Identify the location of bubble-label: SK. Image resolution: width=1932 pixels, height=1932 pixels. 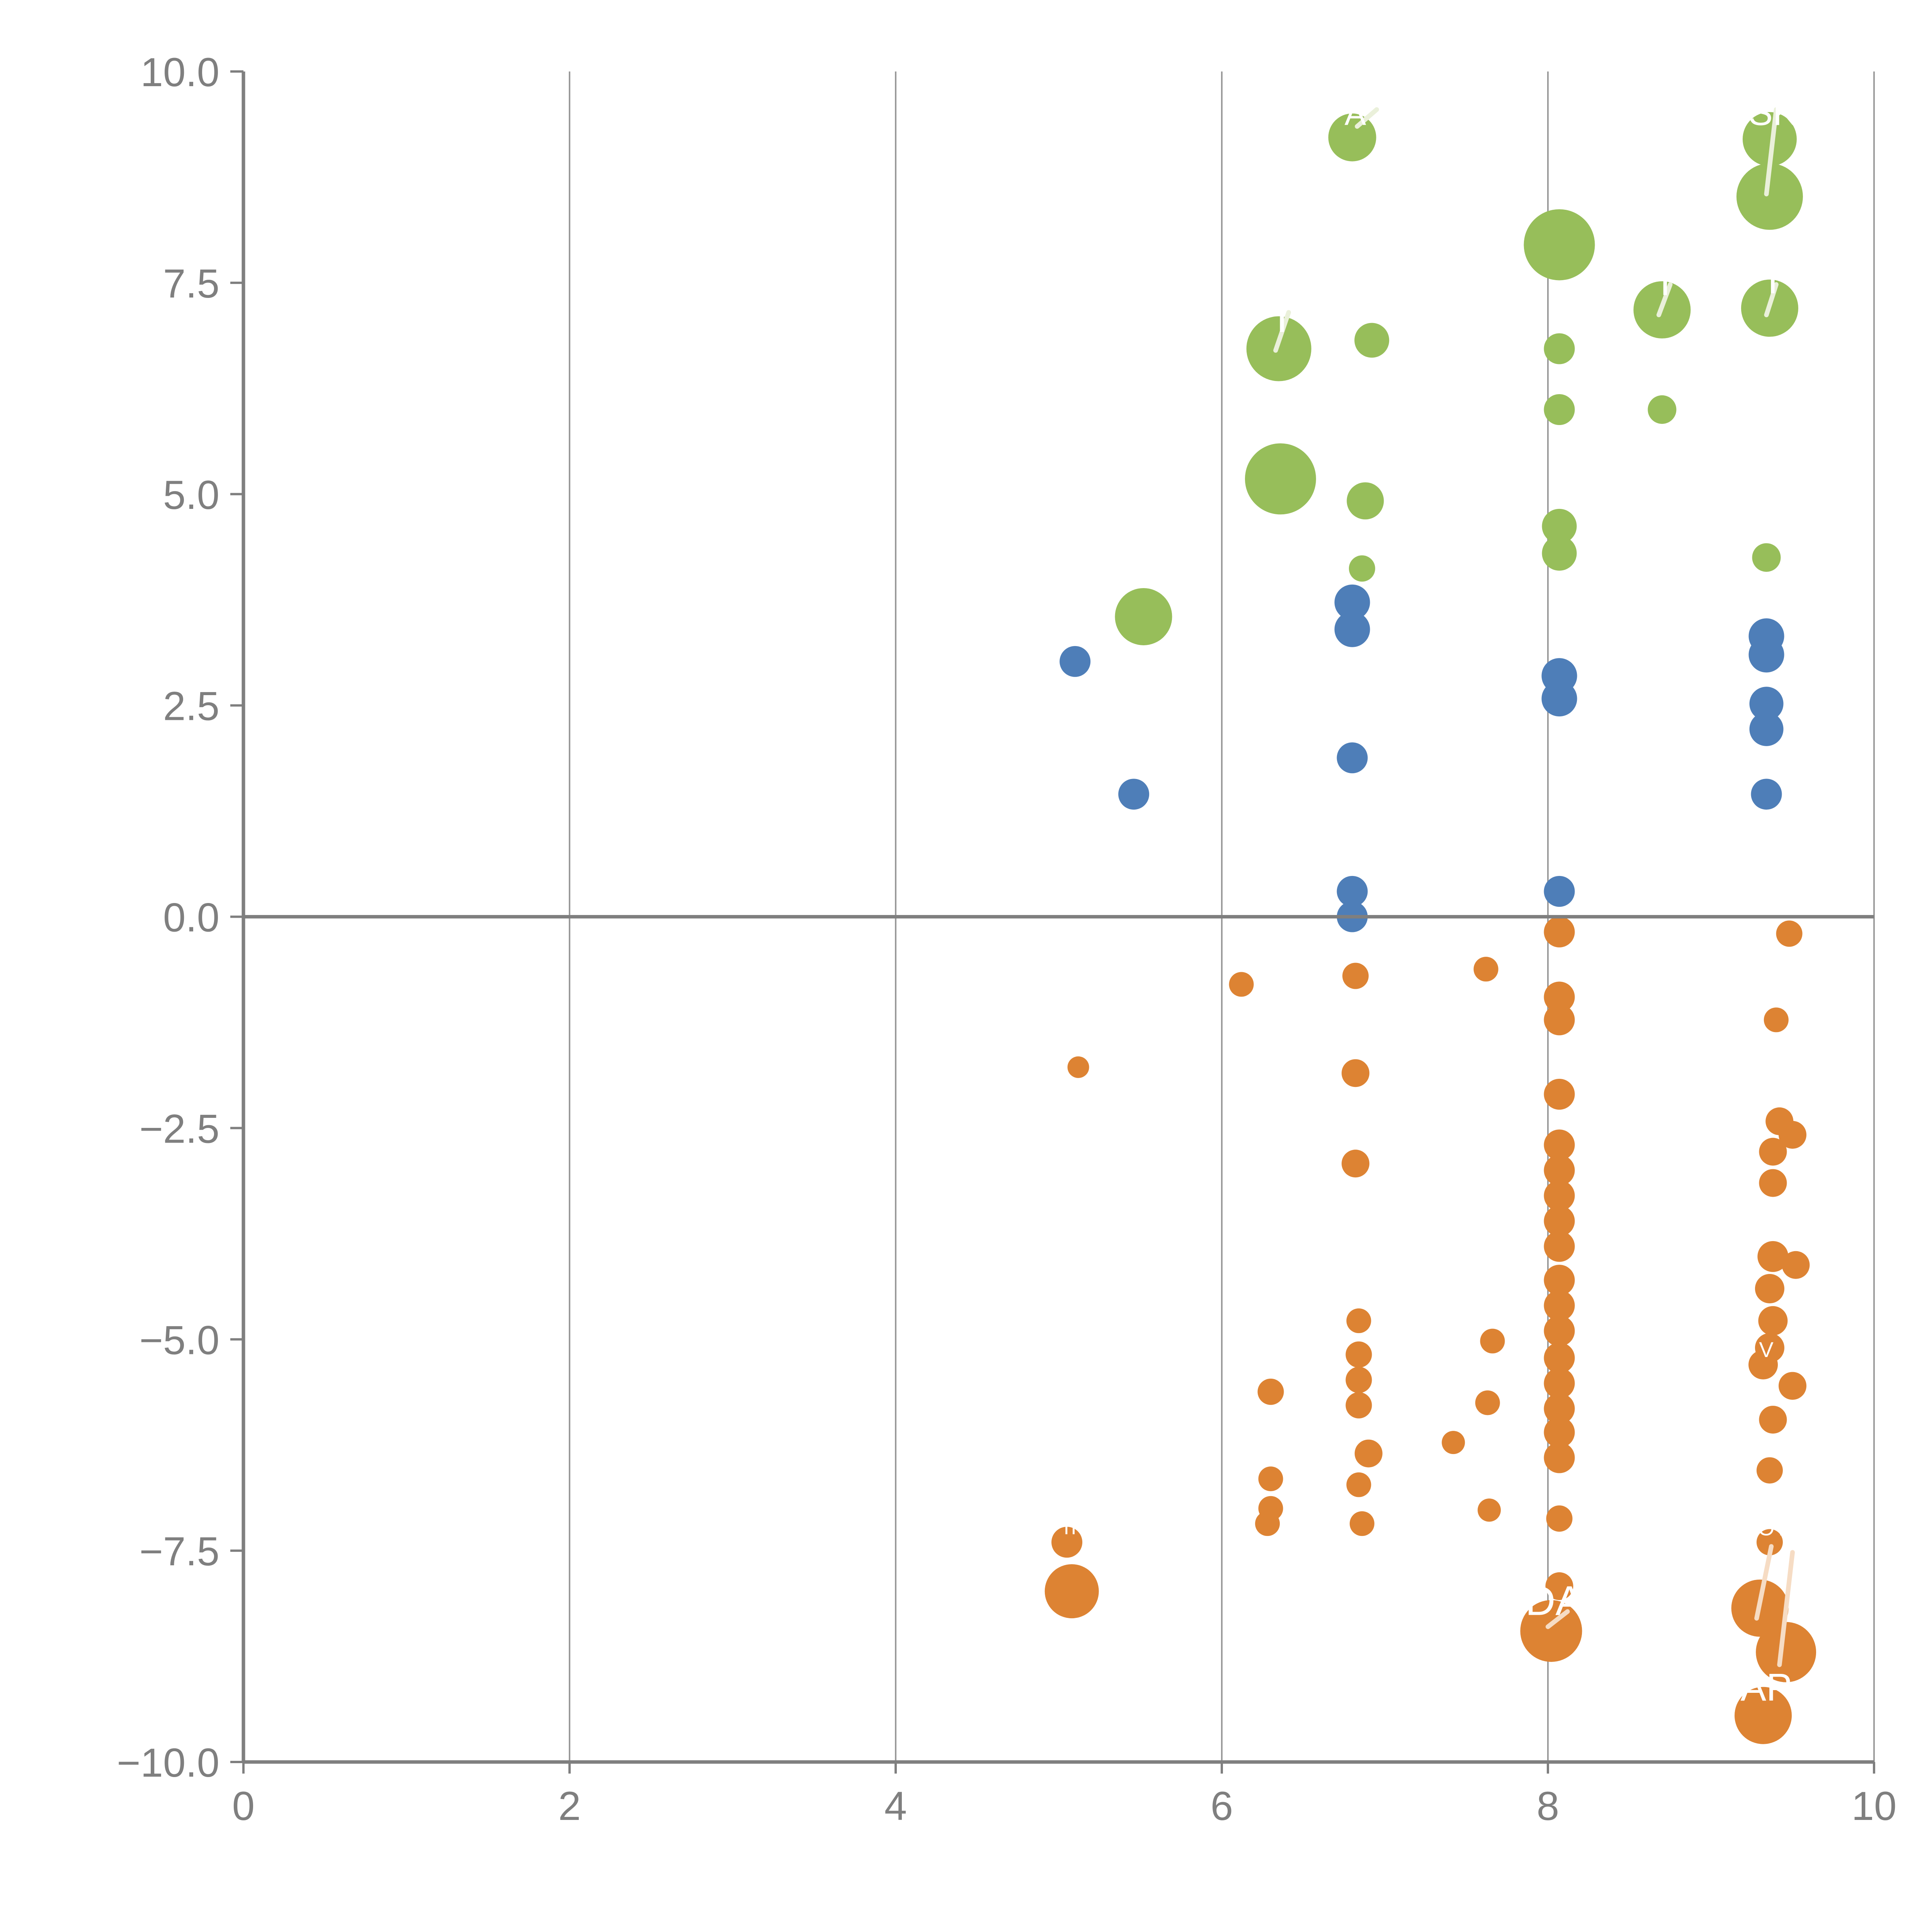
(1772, 112).